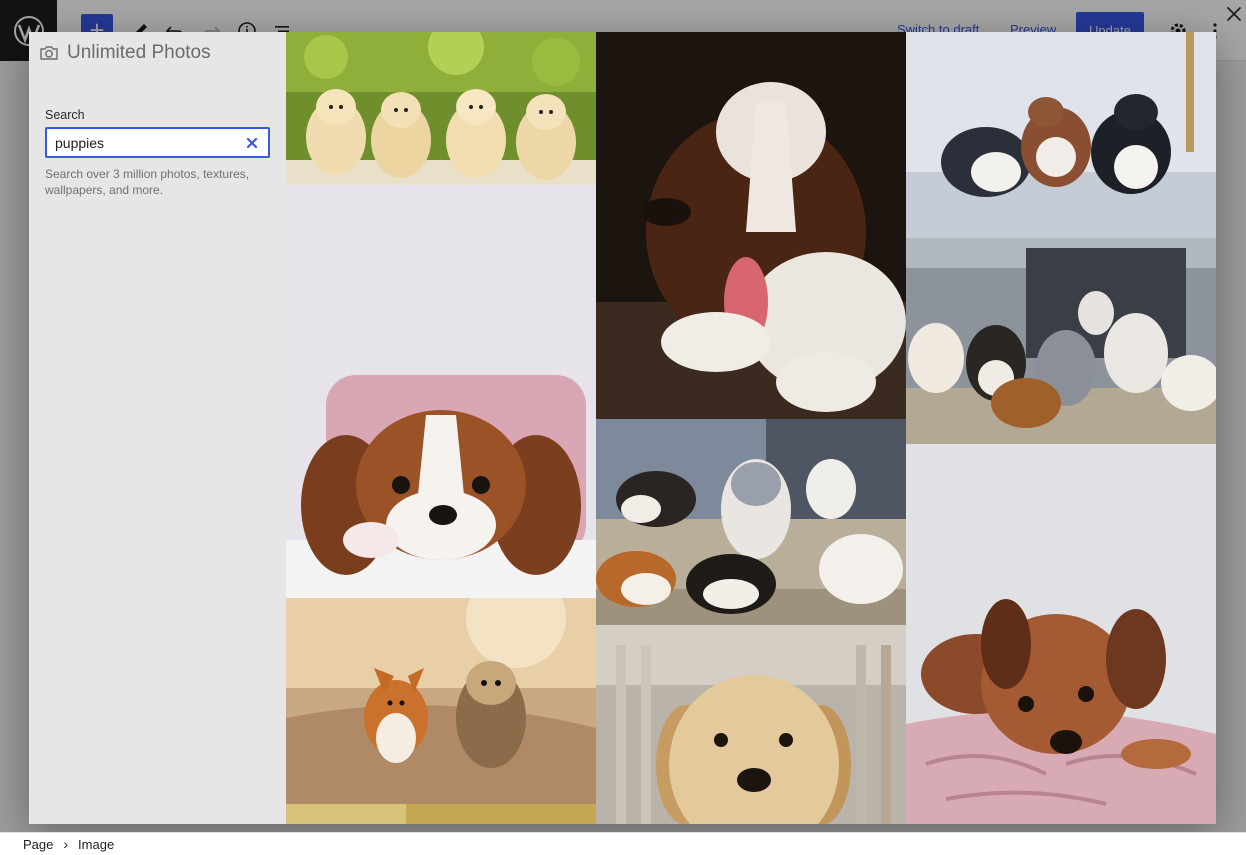  I want to click on photo-merle-puppies-floor, so click(1061, 135).